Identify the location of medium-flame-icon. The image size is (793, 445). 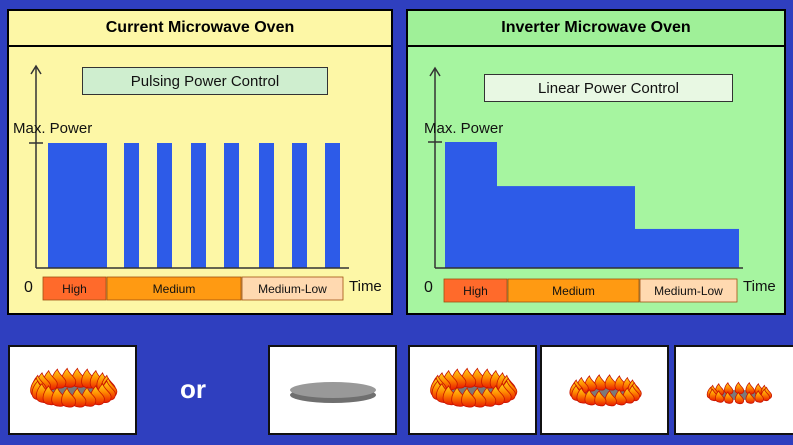
(605, 390).